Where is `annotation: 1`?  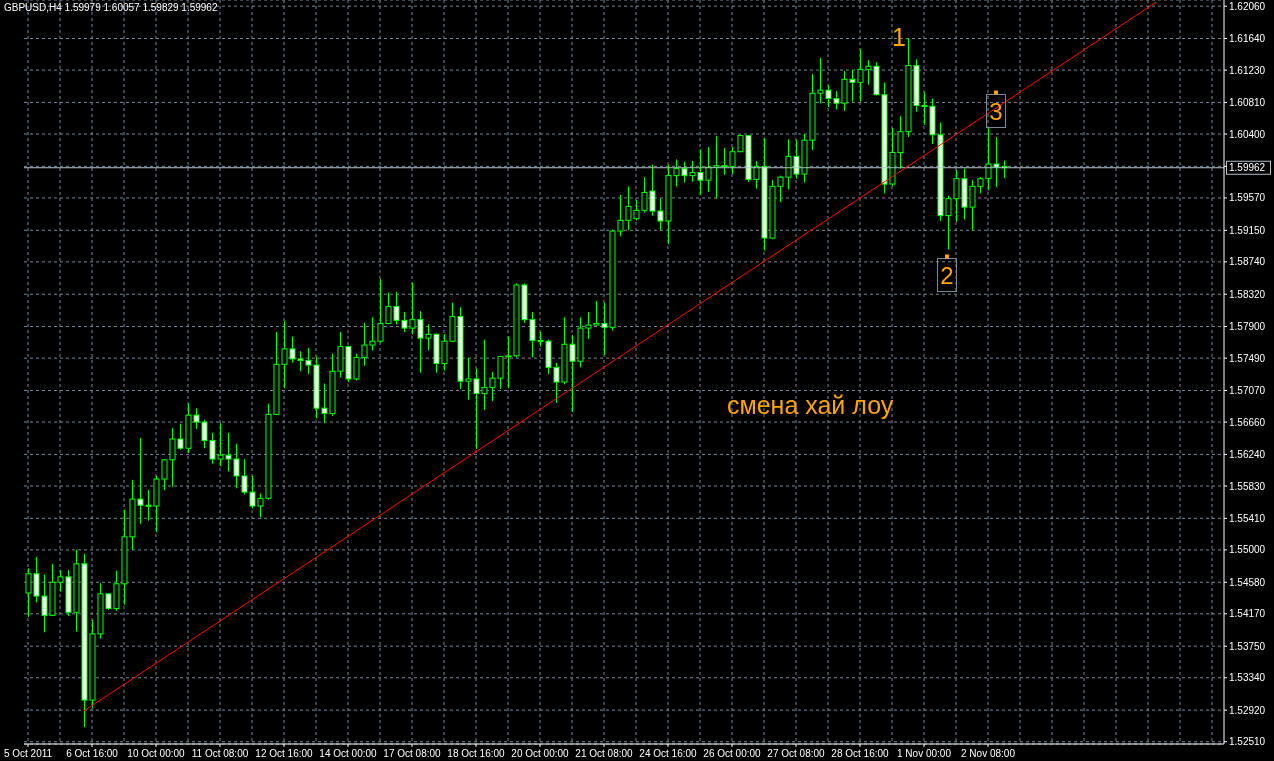
annotation: 1 is located at coordinates (899, 37).